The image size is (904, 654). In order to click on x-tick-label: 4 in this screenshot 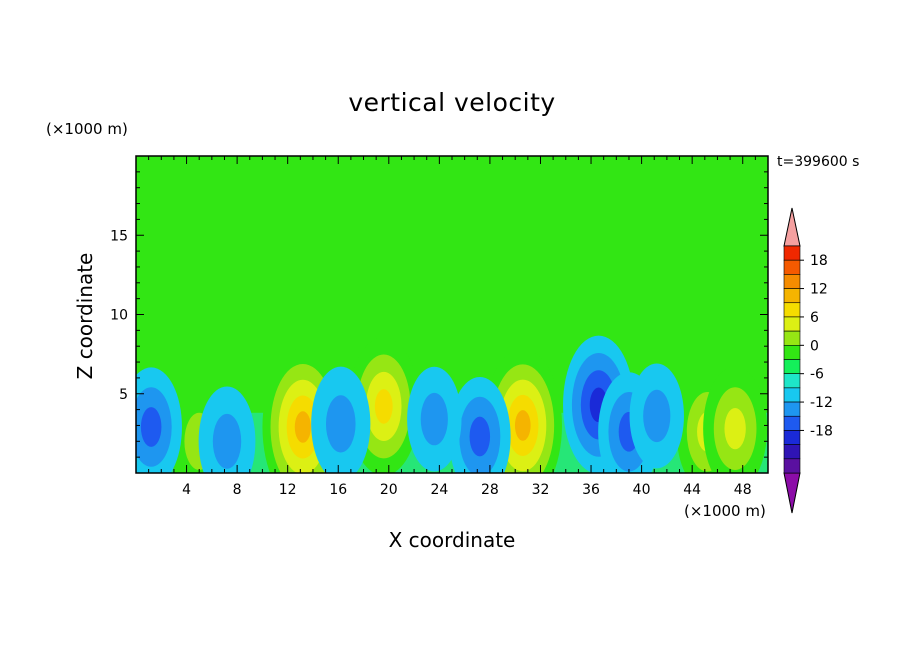, I will do `click(186, 490)`.